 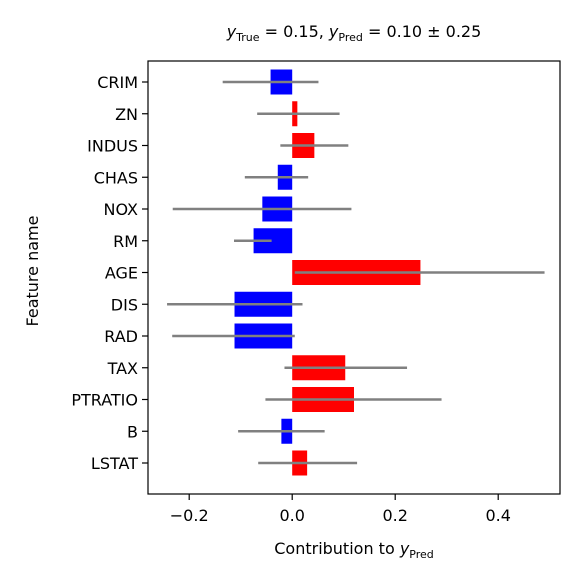 I want to click on y-axis-label: Feature name, so click(x=32, y=271).